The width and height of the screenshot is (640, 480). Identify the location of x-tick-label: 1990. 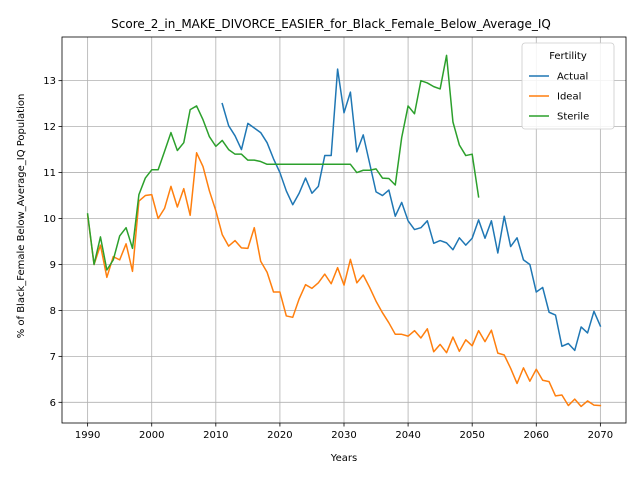
(87, 435).